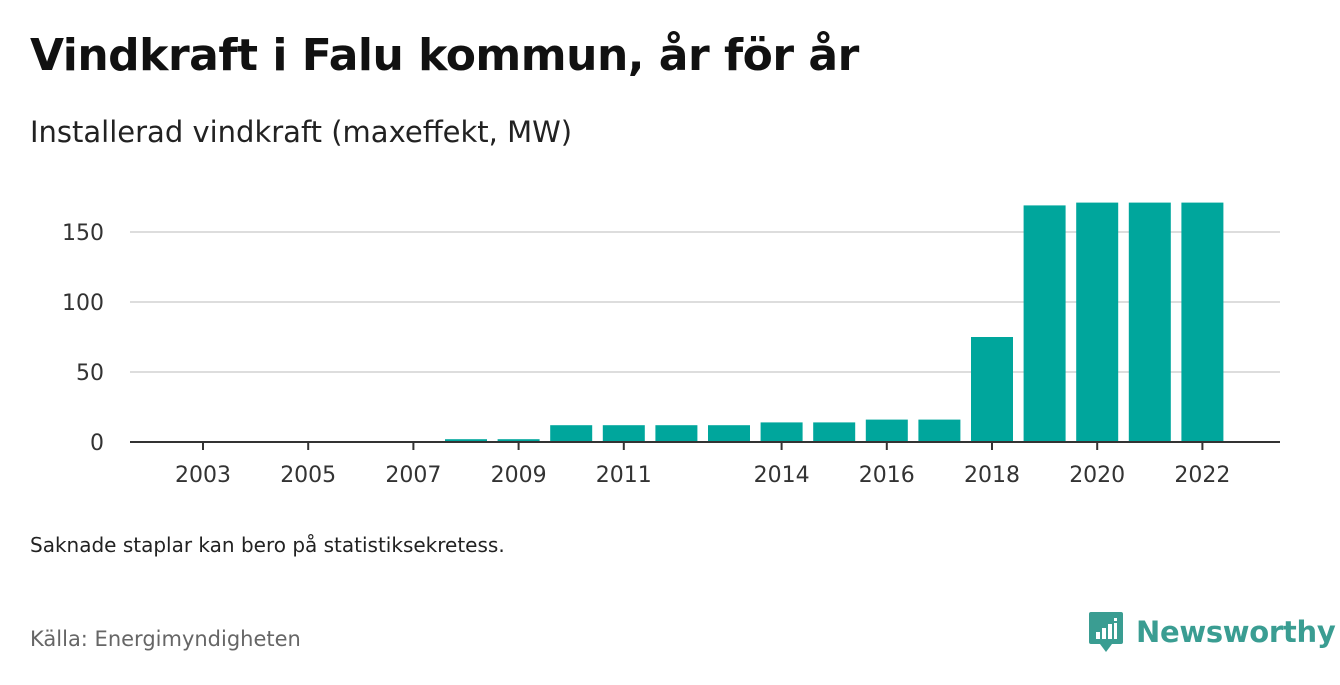 The height and width of the screenshot is (685, 1340). Describe the element at coordinates (90, 373) in the screenshot. I see `y-tick-label: 50` at that location.